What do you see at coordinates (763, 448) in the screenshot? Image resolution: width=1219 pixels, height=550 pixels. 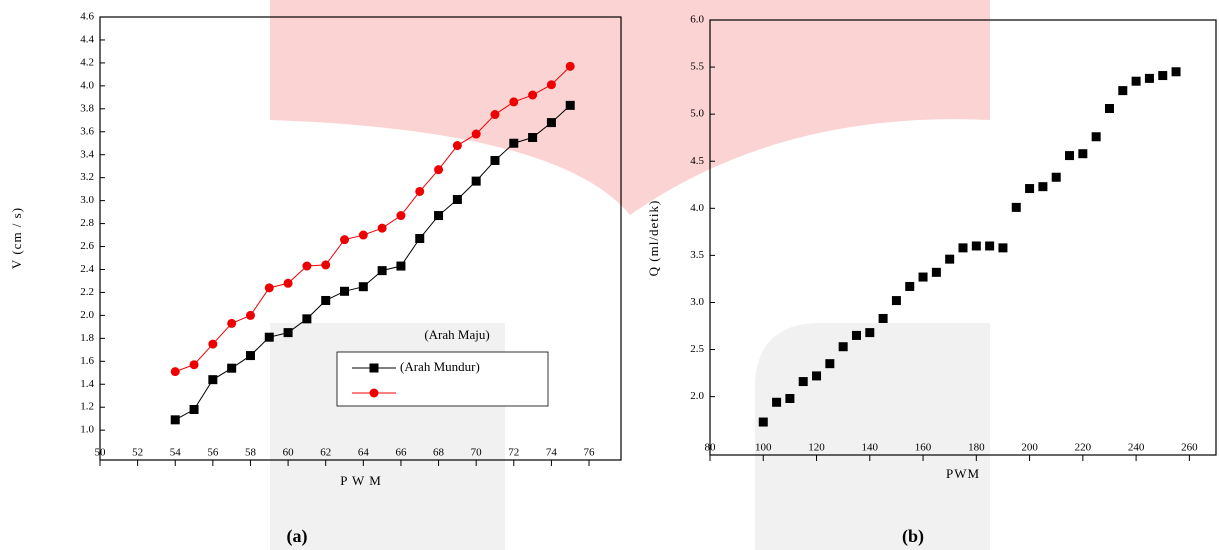 I see `x-tick-label: 100` at bounding box center [763, 448].